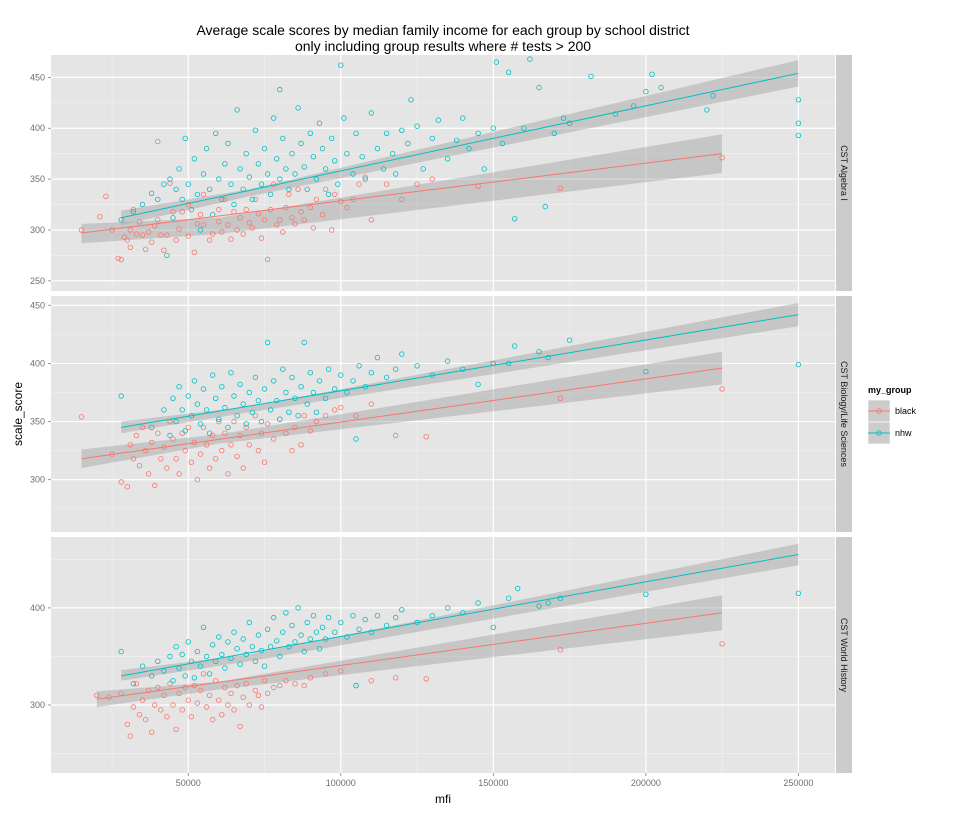 This screenshot has height=817, width=953. Describe the element at coordinates (879, 411) in the screenshot. I see `legend-key-black` at that location.